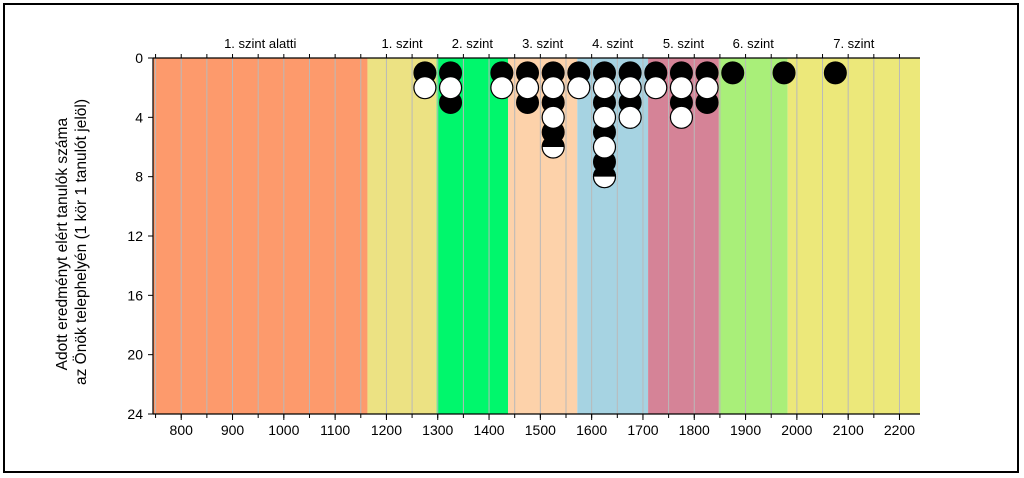 Image resolution: width=1024 pixels, height=478 pixels. I want to click on x-tick-label: 1200, so click(386, 430).